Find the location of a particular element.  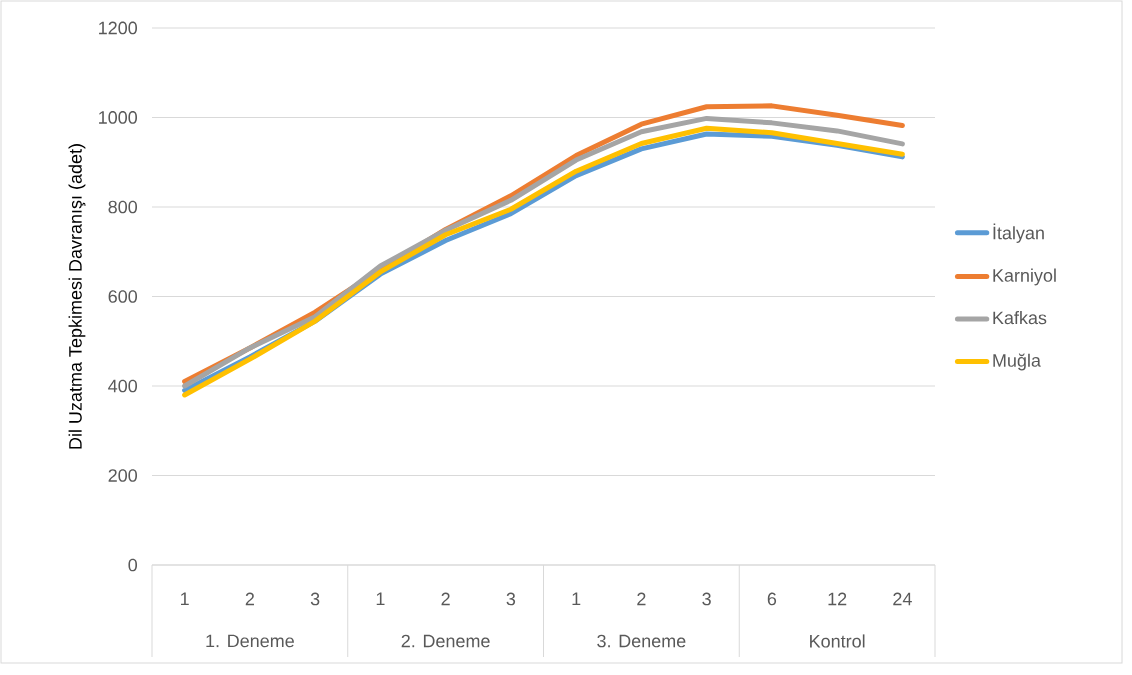

y-tick-label: 800 is located at coordinates (123, 207).